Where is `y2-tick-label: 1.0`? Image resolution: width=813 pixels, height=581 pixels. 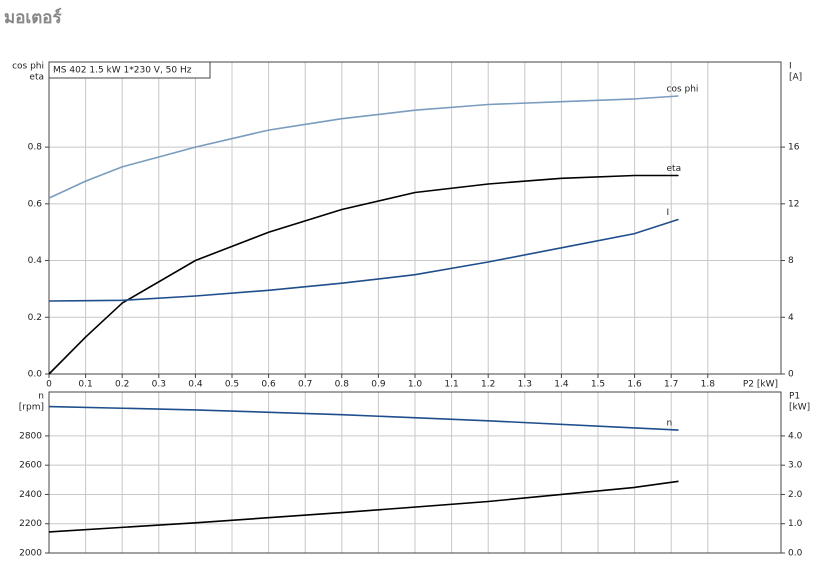 y2-tick-label: 1.0 is located at coordinates (795, 524).